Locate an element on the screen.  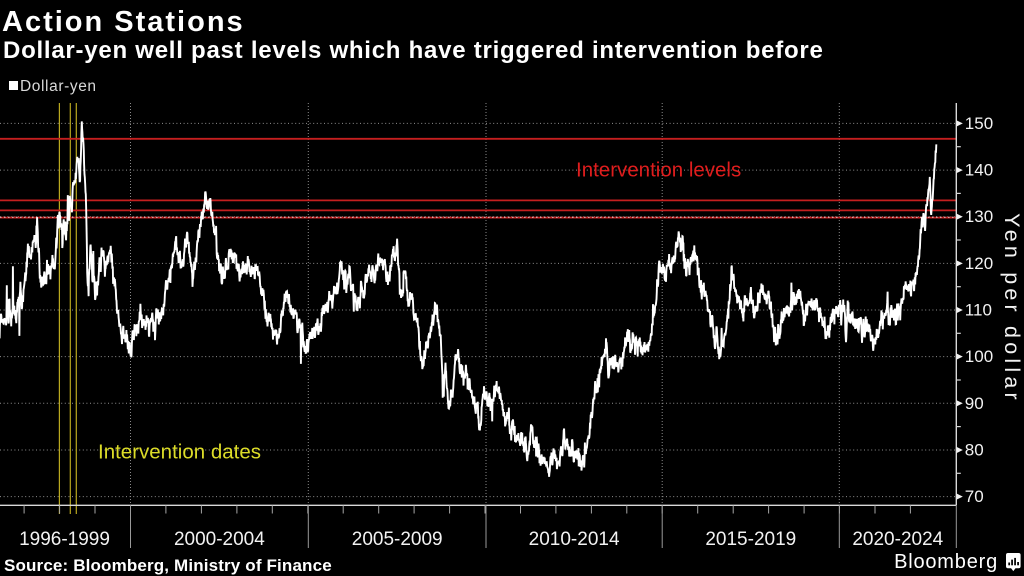
svg-text: 2005-2009 is located at coordinates (397, 539).